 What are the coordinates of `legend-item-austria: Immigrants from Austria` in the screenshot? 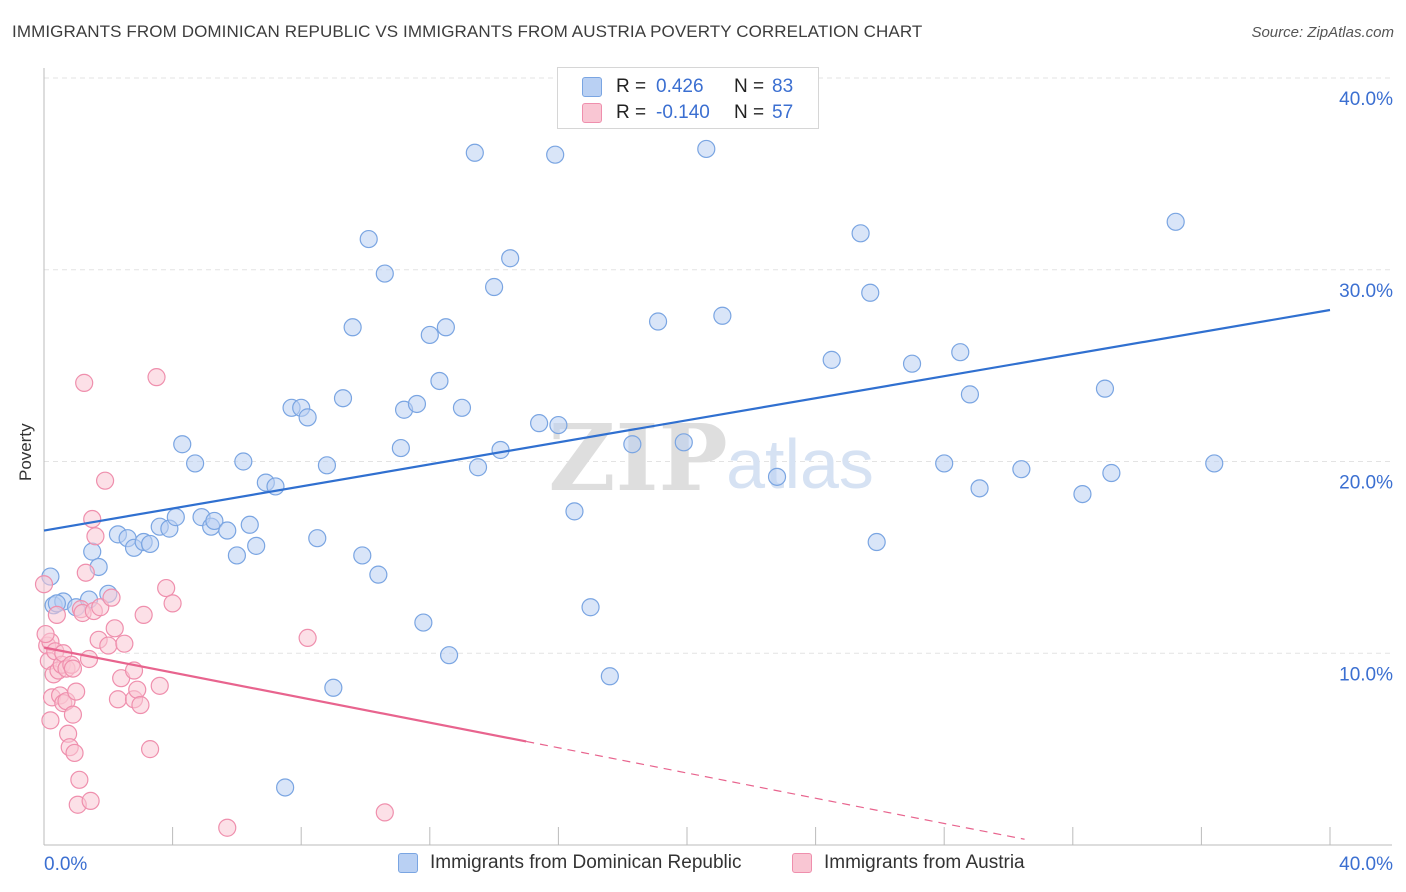 It's located at (908, 863).